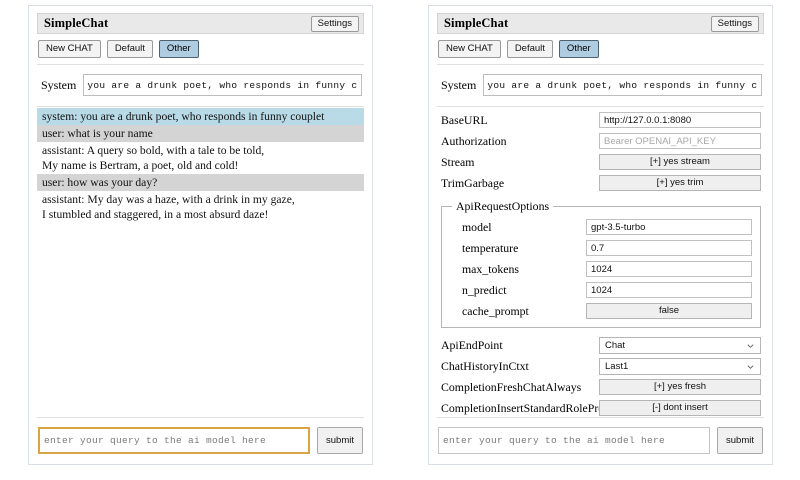 The width and height of the screenshot is (800, 480). What do you see at coordinates (178, 49) in the screenshot?
I see `session-tab-other: Other` at bounding box center [178, 49].